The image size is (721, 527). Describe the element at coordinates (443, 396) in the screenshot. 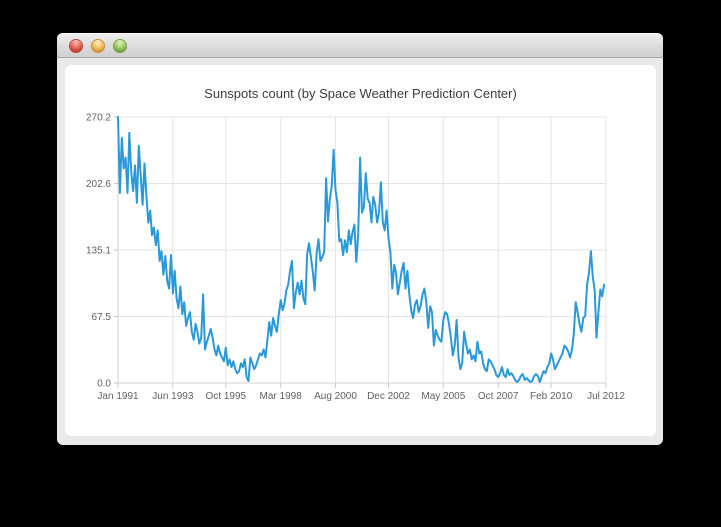

I see `x-axis-tick-label: May 2005` at that location.